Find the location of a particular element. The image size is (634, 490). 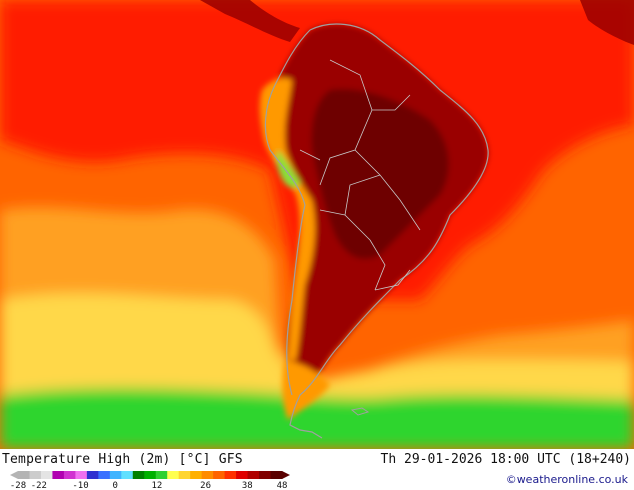

land-core-hot is located at coordinates (380, 174).